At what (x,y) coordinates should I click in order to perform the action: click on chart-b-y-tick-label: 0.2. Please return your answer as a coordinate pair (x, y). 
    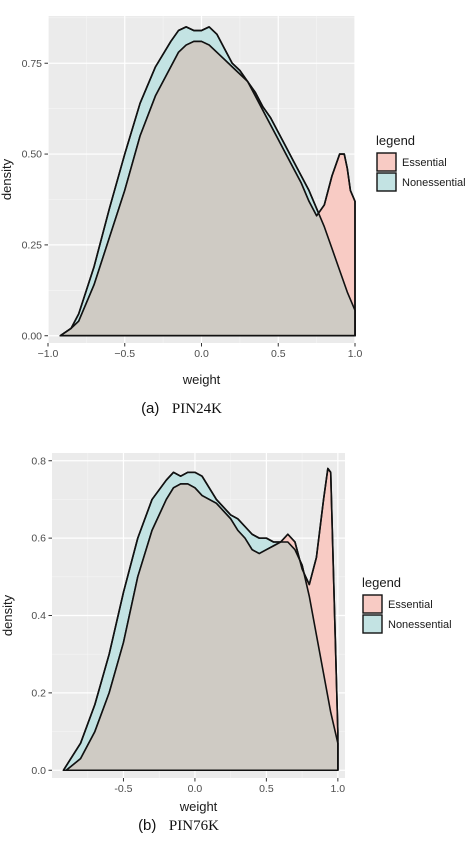
    Looking at the image, I should click on (38, 693).